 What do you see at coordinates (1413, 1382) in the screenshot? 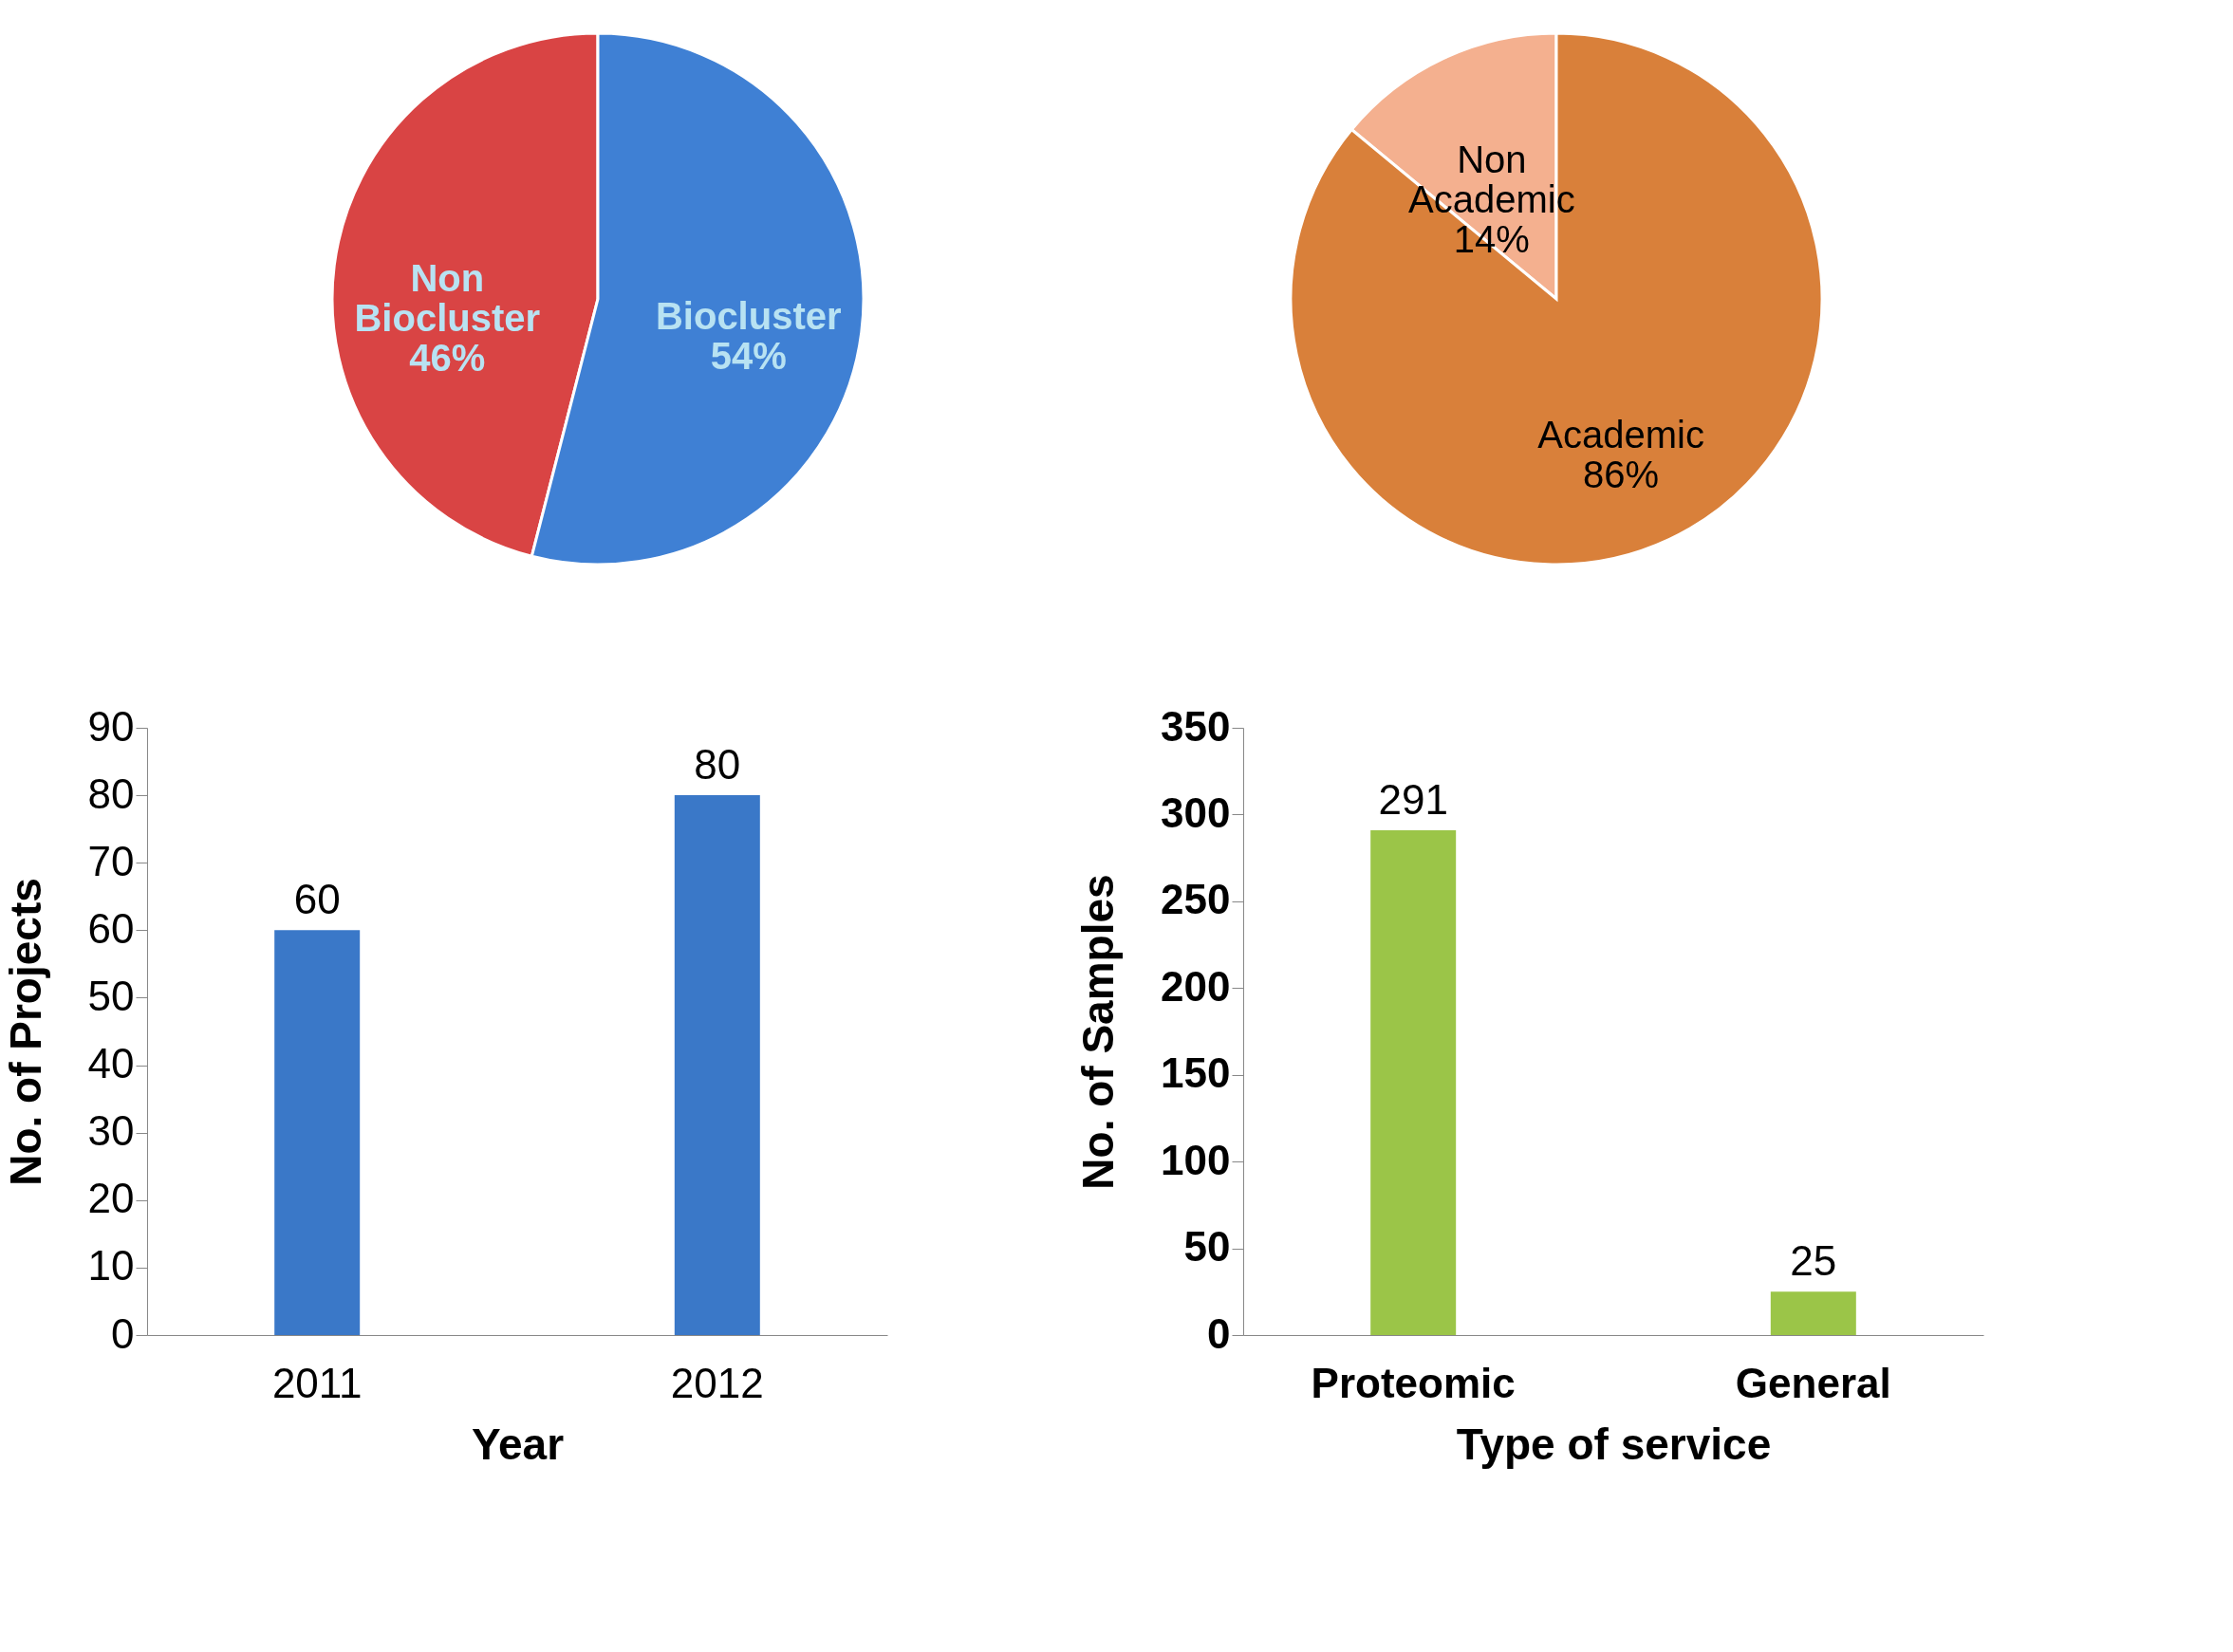
I see `x-tick-label: Proteomic` at bounding box center [1413, 1382].